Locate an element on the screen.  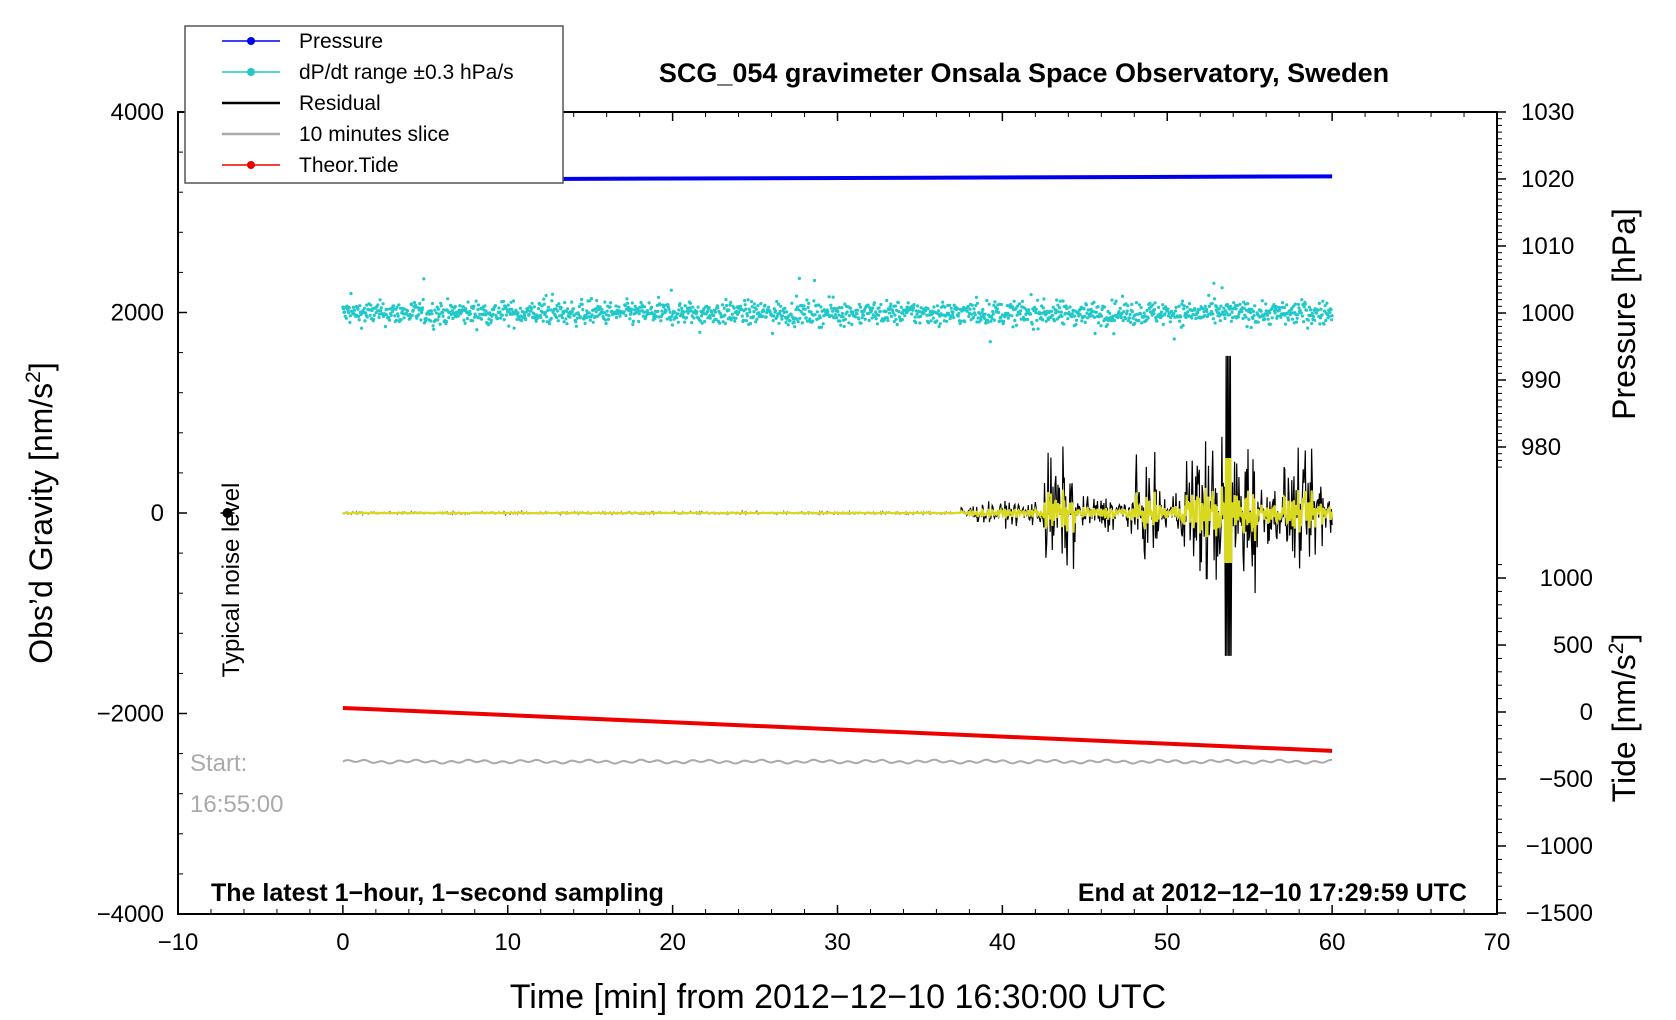
y-tick-label: −2000 is located at coordinates (130, 714).